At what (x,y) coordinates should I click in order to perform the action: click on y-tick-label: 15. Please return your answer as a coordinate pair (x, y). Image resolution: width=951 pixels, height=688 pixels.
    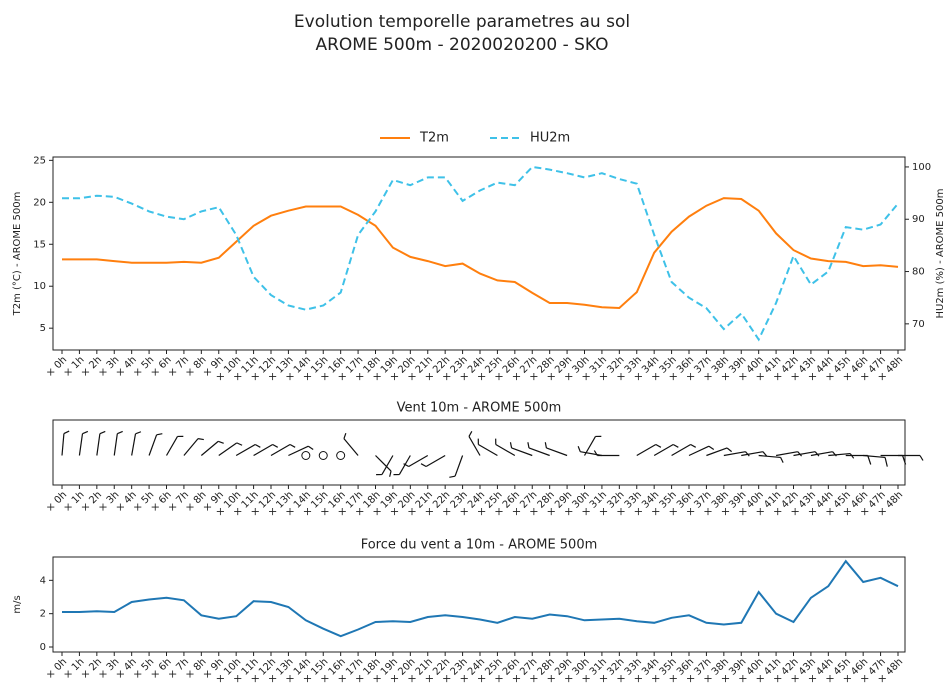
    Looking at the image, I should click on (39, 244).